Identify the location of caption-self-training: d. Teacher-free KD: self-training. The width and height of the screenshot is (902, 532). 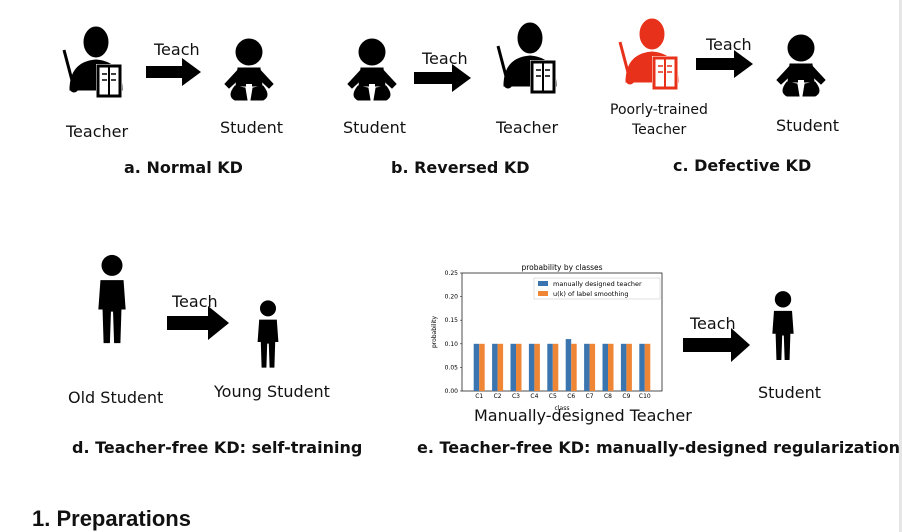
(217, 447).